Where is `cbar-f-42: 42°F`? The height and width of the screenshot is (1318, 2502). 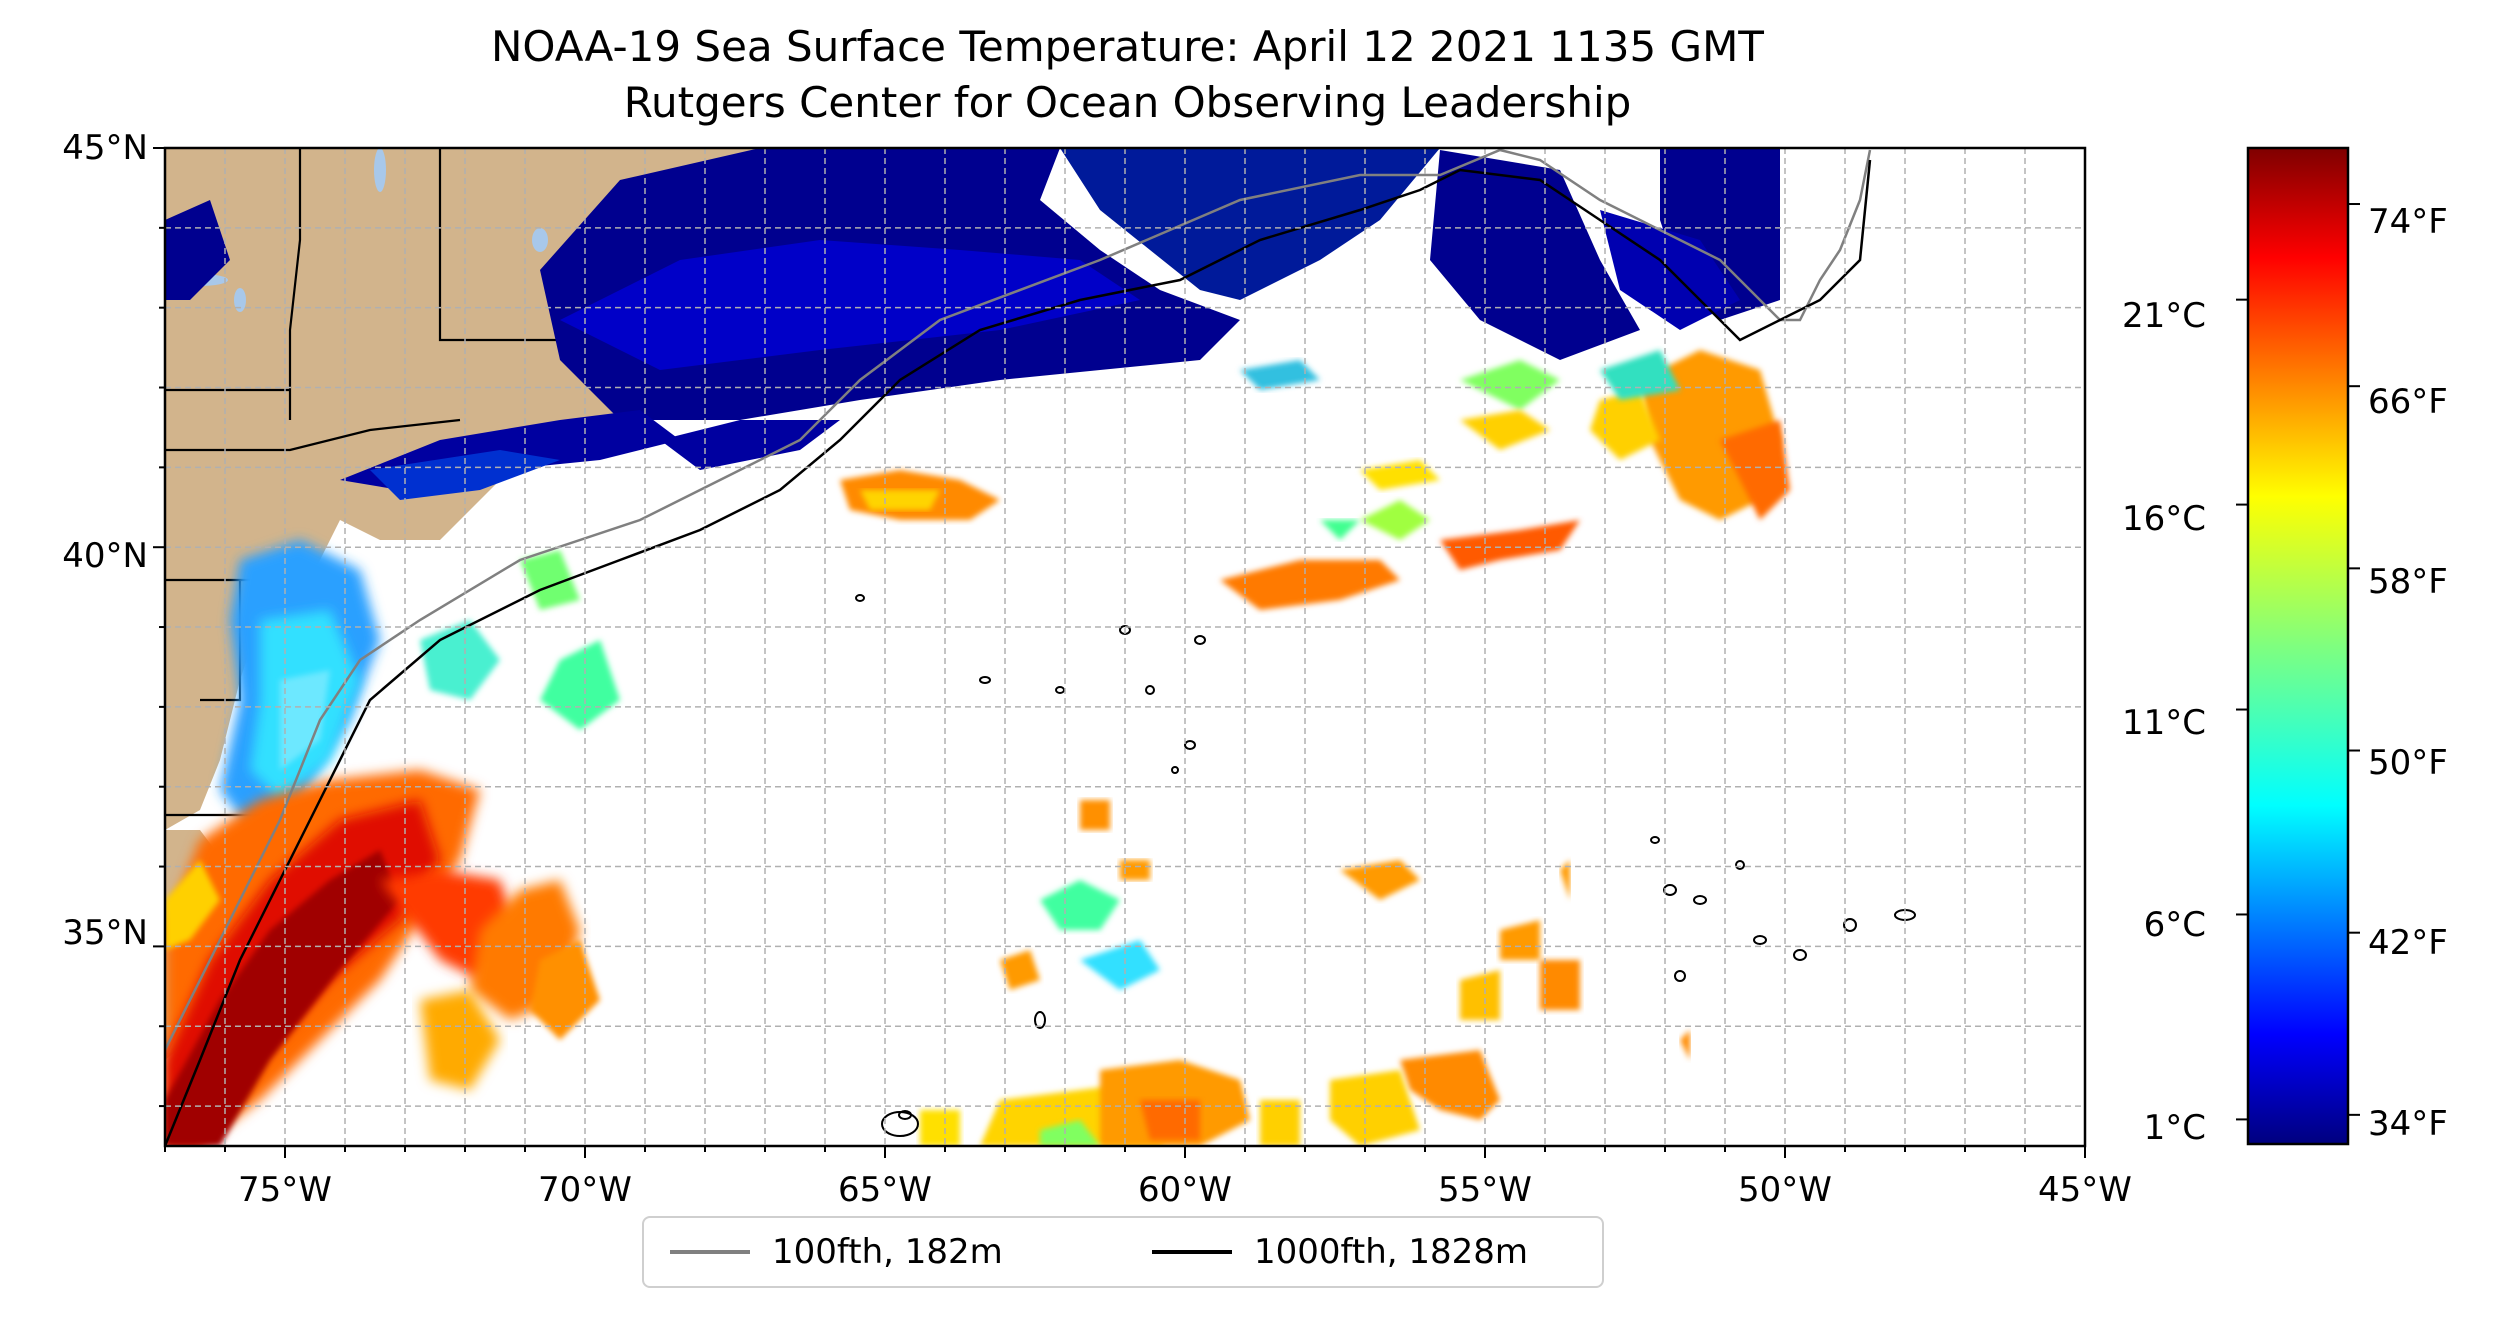 cbar-f-42: 42°F is located at coordinates (2408, 943).